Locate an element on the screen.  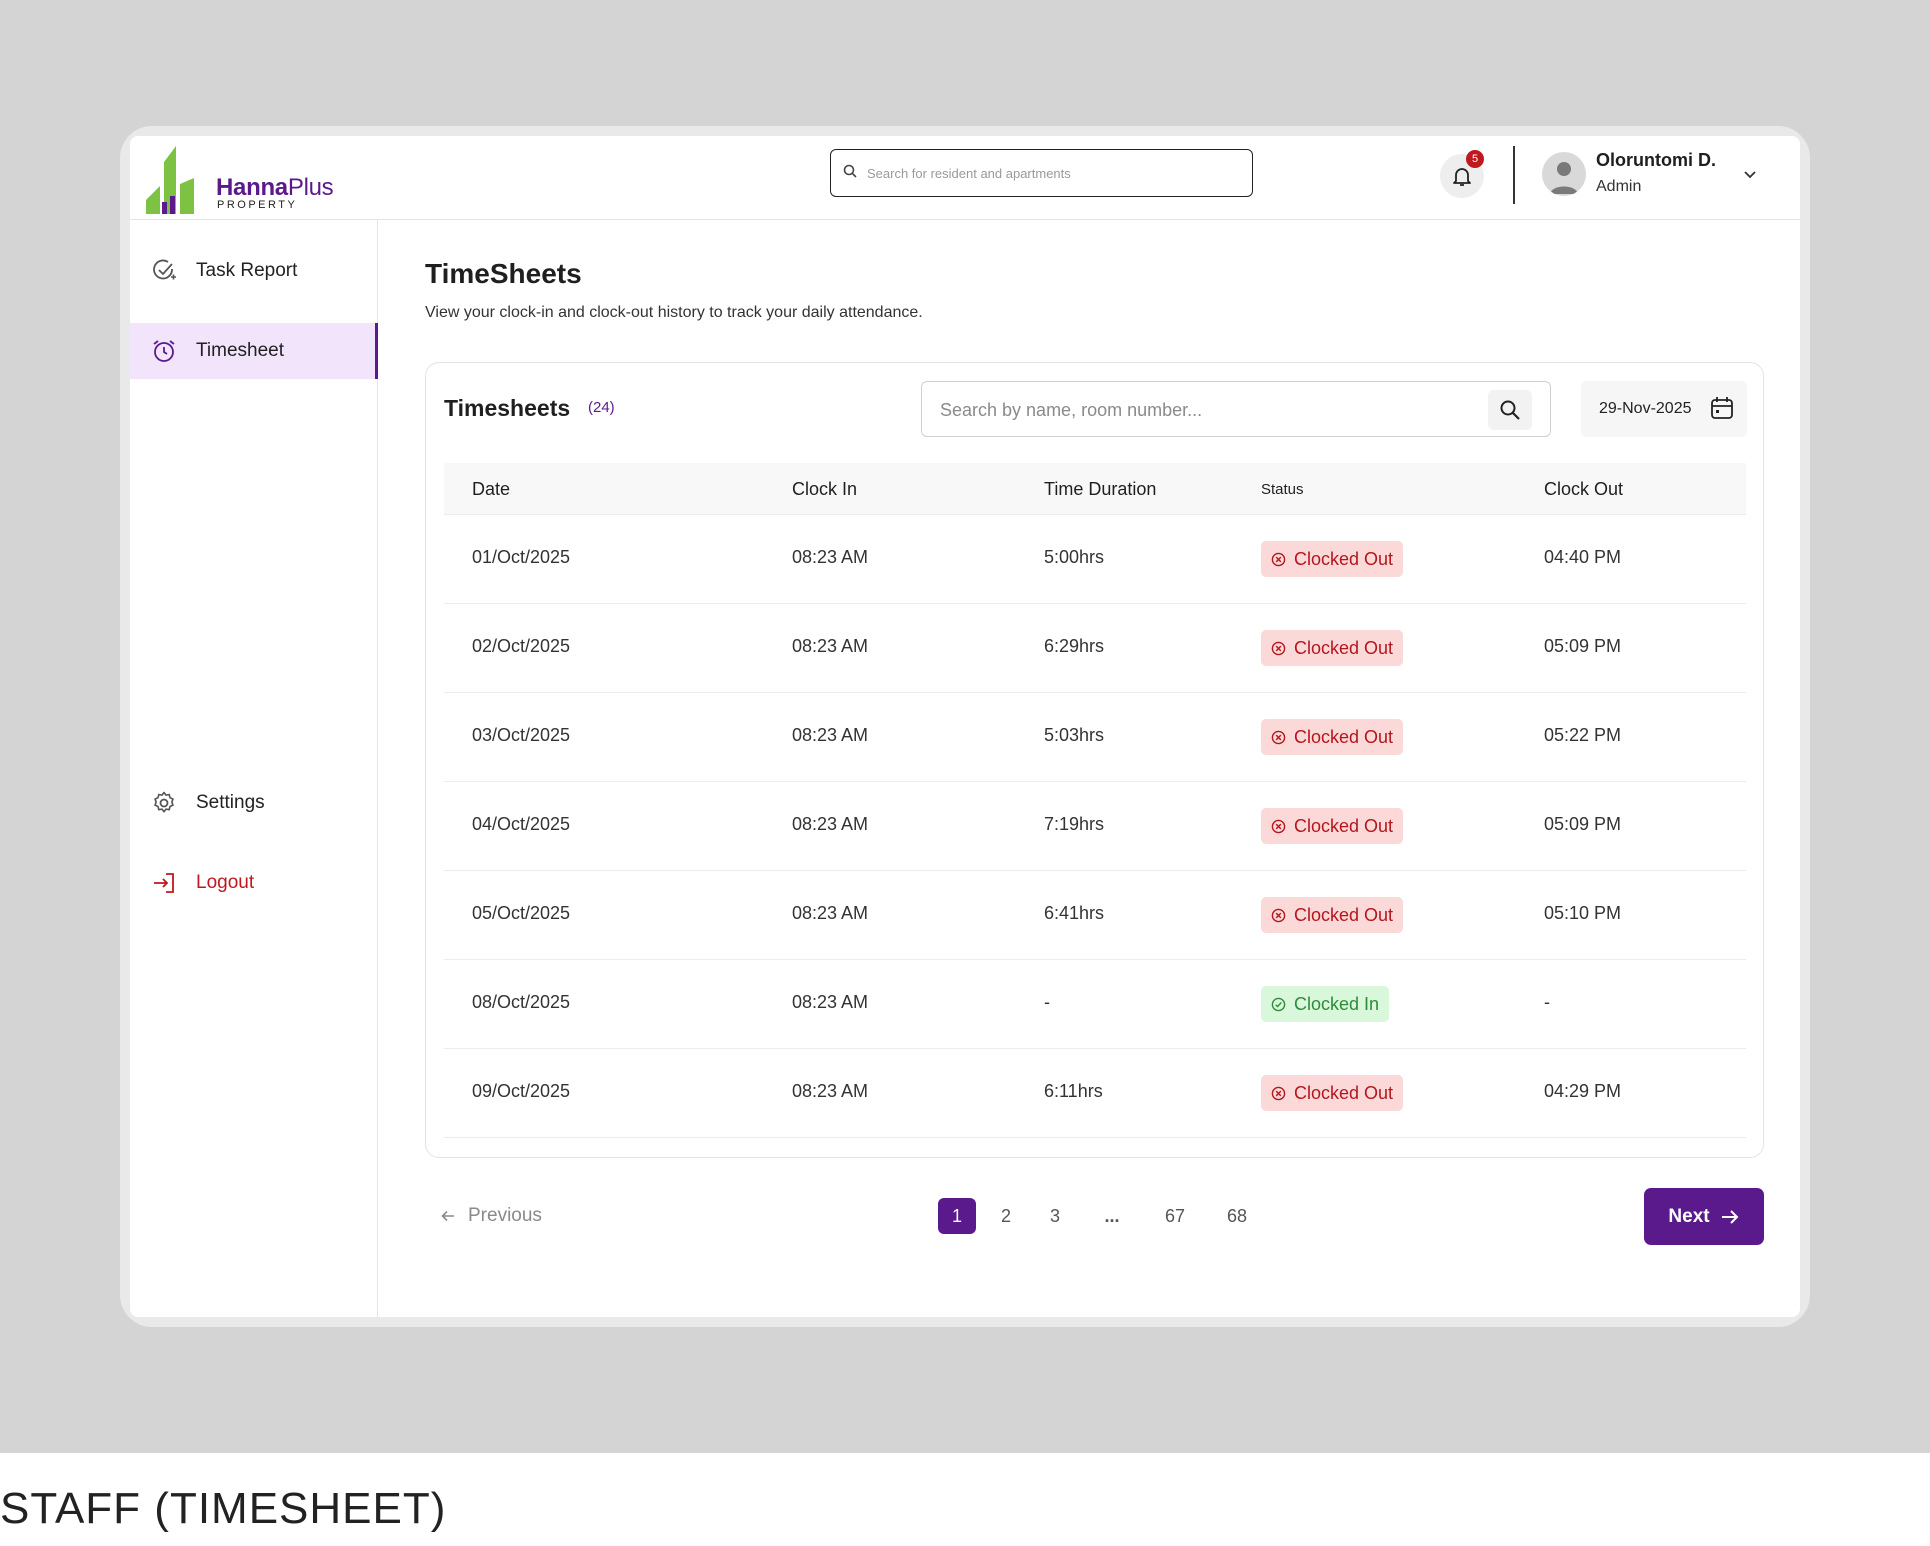
cell-clock-out: 04:40 PM is located at coordinates (1583, 557).